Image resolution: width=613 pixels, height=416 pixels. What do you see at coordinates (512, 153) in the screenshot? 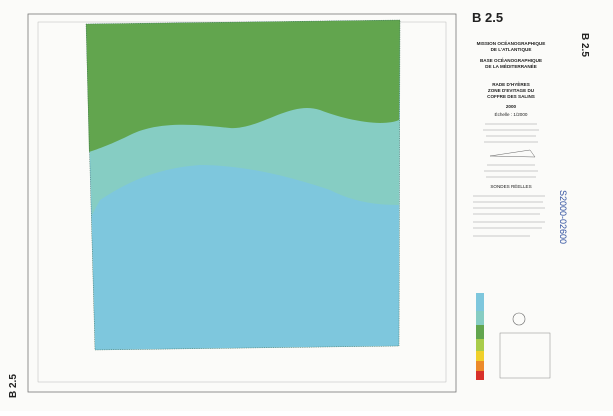
I see `north-diagram` at bounding box center [512, 153].